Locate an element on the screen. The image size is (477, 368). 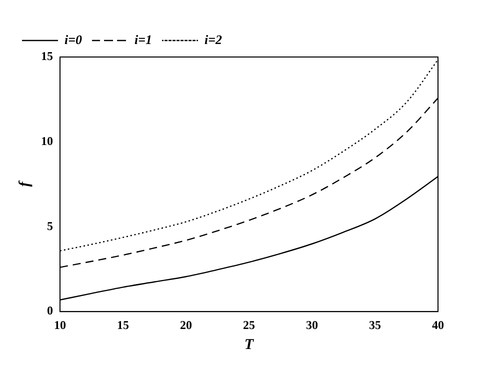
y-tick-label: 15 is located at coordinates (47, 56).